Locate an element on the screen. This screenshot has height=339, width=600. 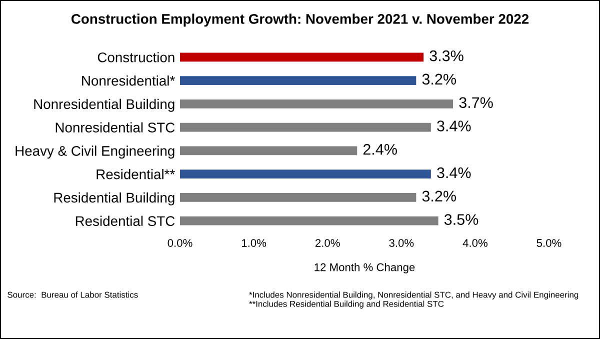
data-label: 3.5% is located at coordinates (461, 219).